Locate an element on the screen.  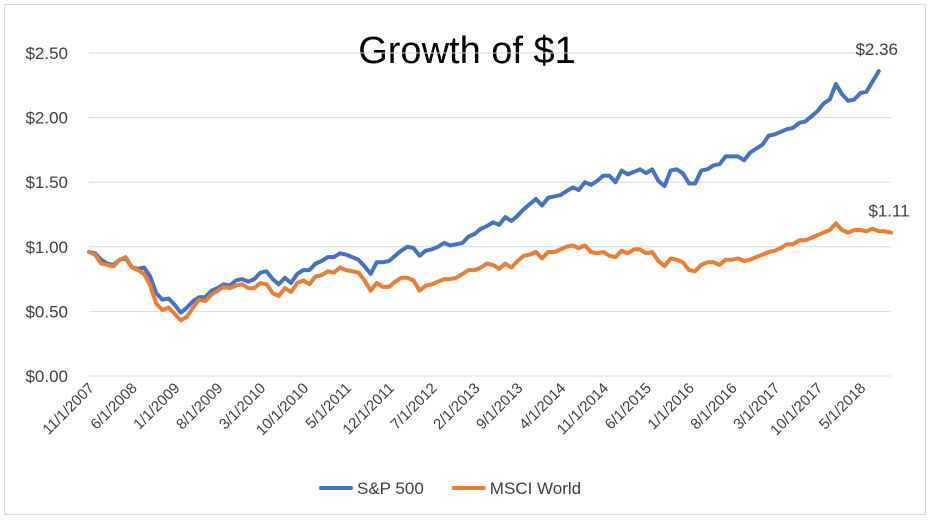
y-tick-label: $1.50 is located at coordinates (46, 182).